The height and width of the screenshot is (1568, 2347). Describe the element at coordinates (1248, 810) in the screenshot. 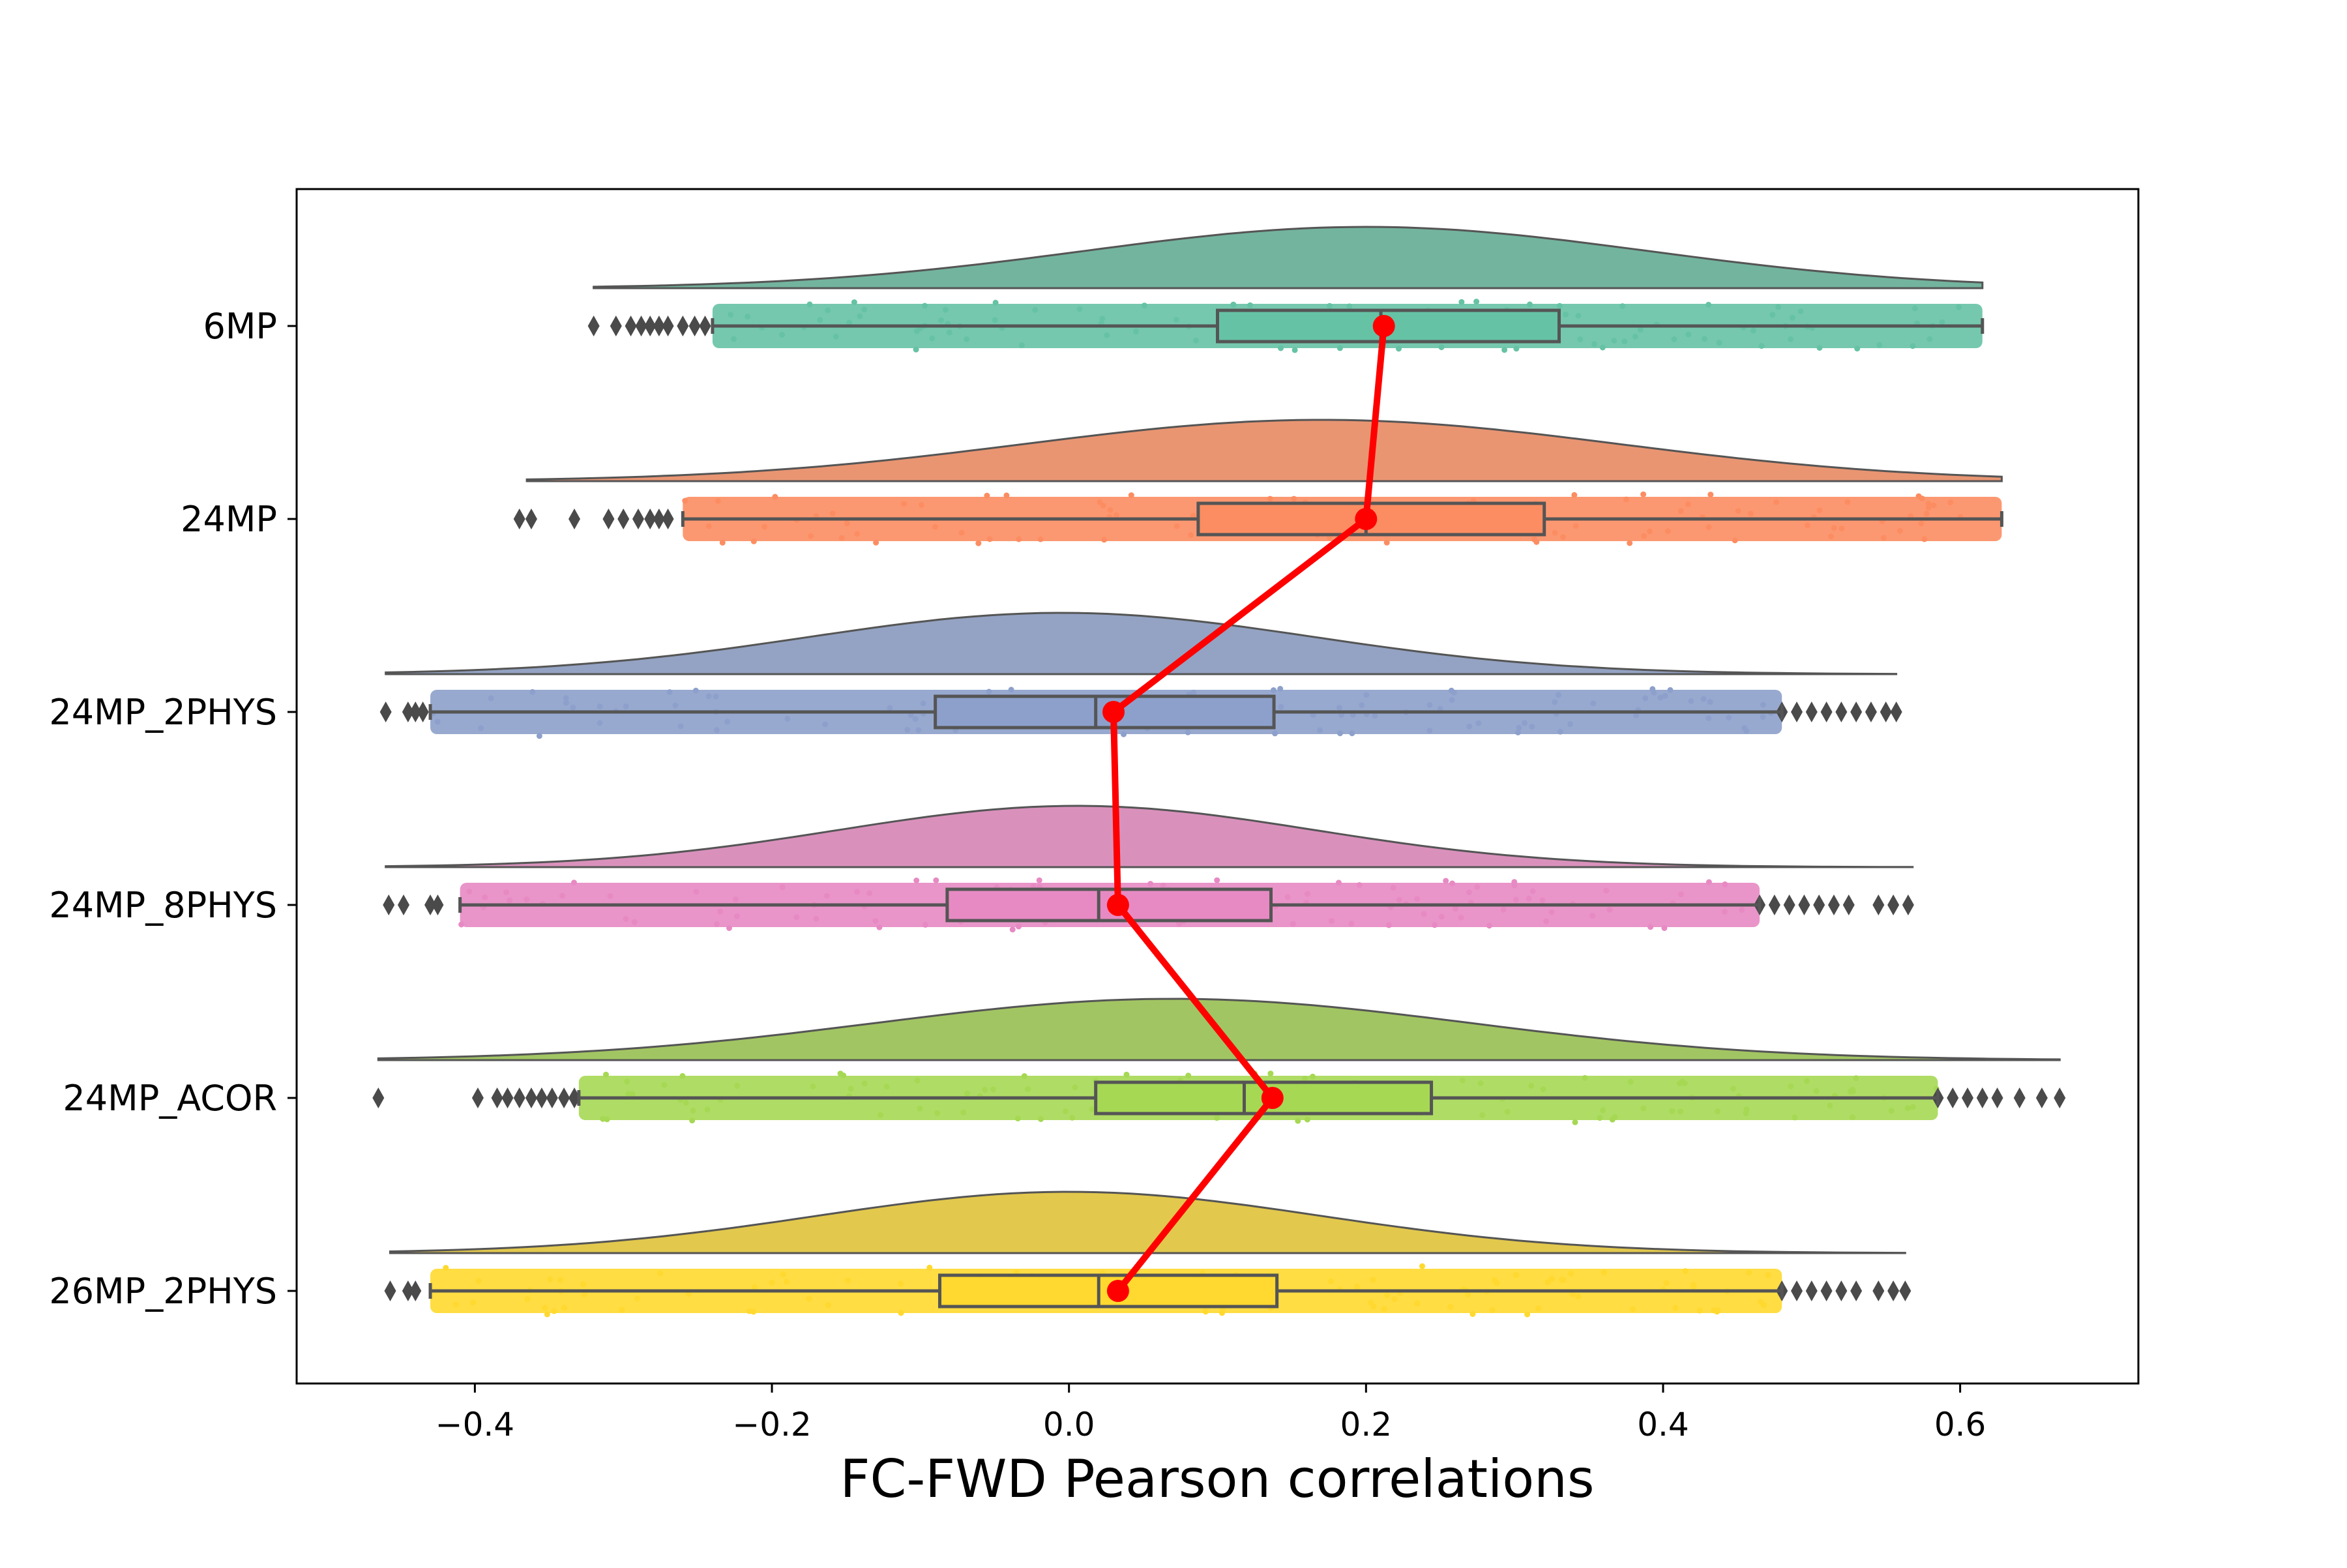

I see `mean-line` at that location.